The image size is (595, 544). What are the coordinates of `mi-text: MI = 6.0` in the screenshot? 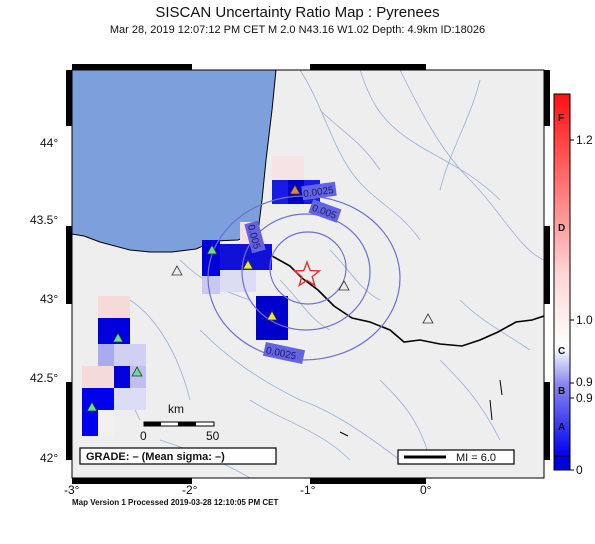 It's located at (476, 458).